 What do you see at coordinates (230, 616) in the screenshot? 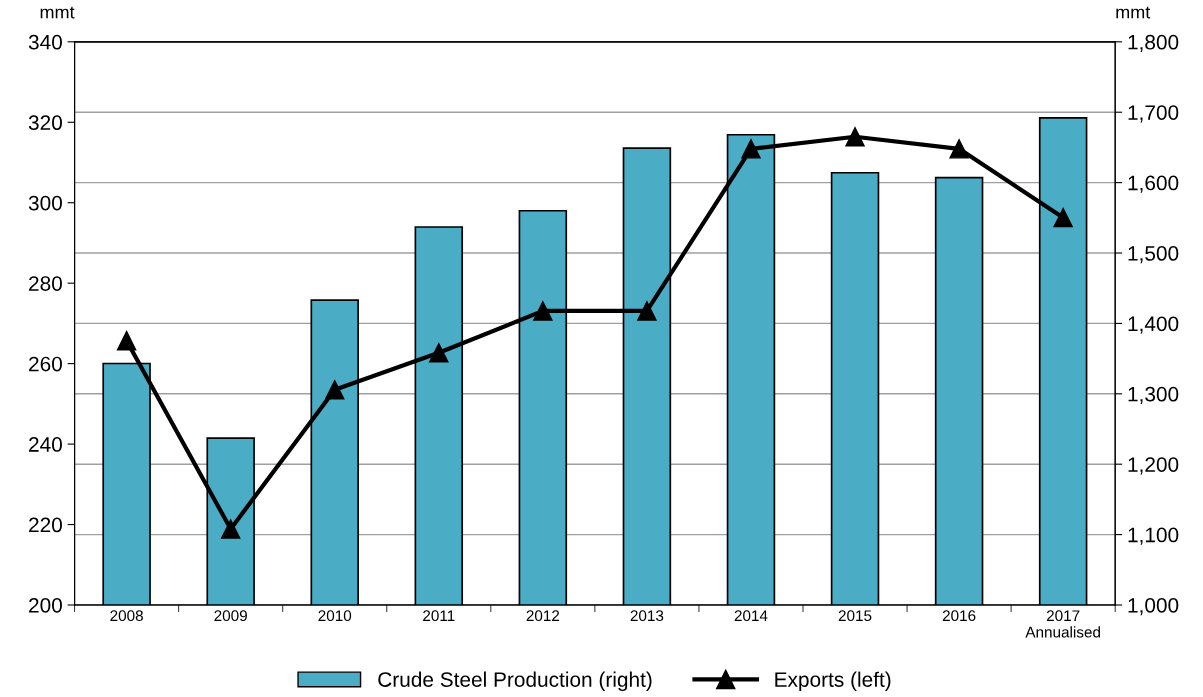
I see `x-tick-label: 2009` at bounding box center [230, 616].